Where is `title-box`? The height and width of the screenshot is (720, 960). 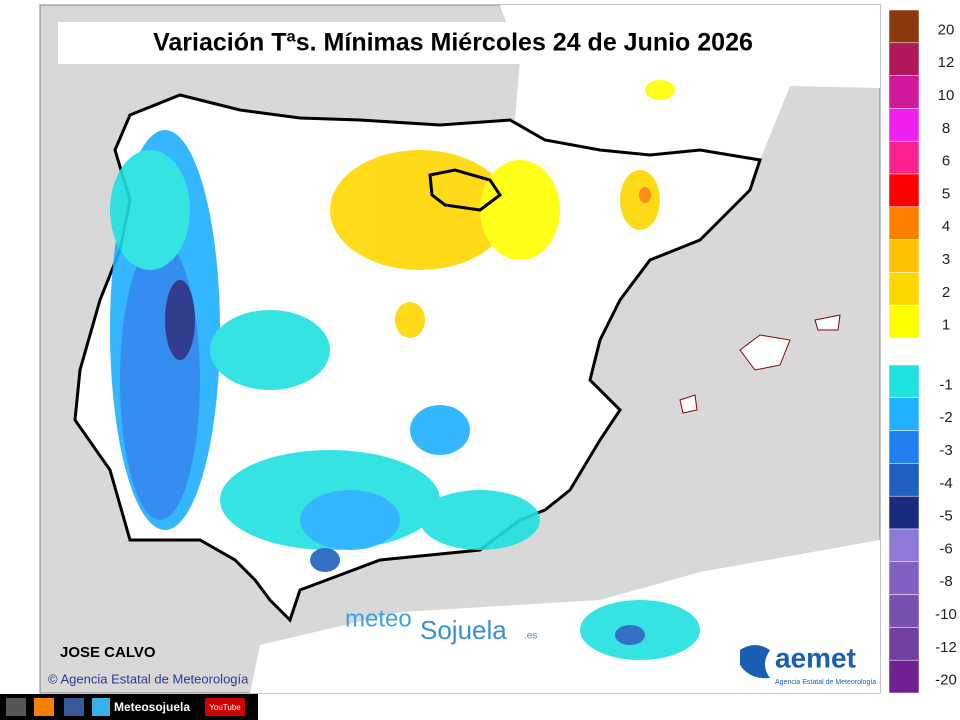
title-box is located at coordinates (453, 43).